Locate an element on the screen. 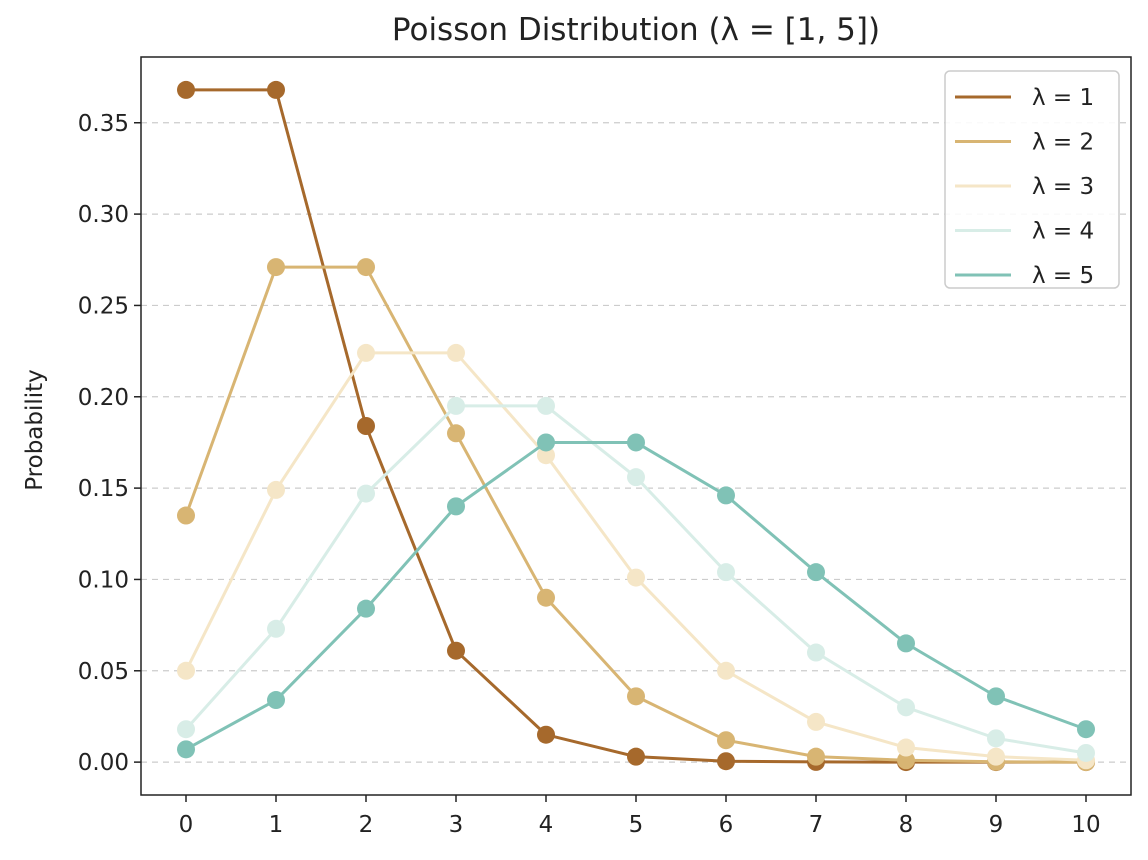 This screenshot has height=860, width=1148. x-tick-label-9: 9 is located at coordinates (996, 825).